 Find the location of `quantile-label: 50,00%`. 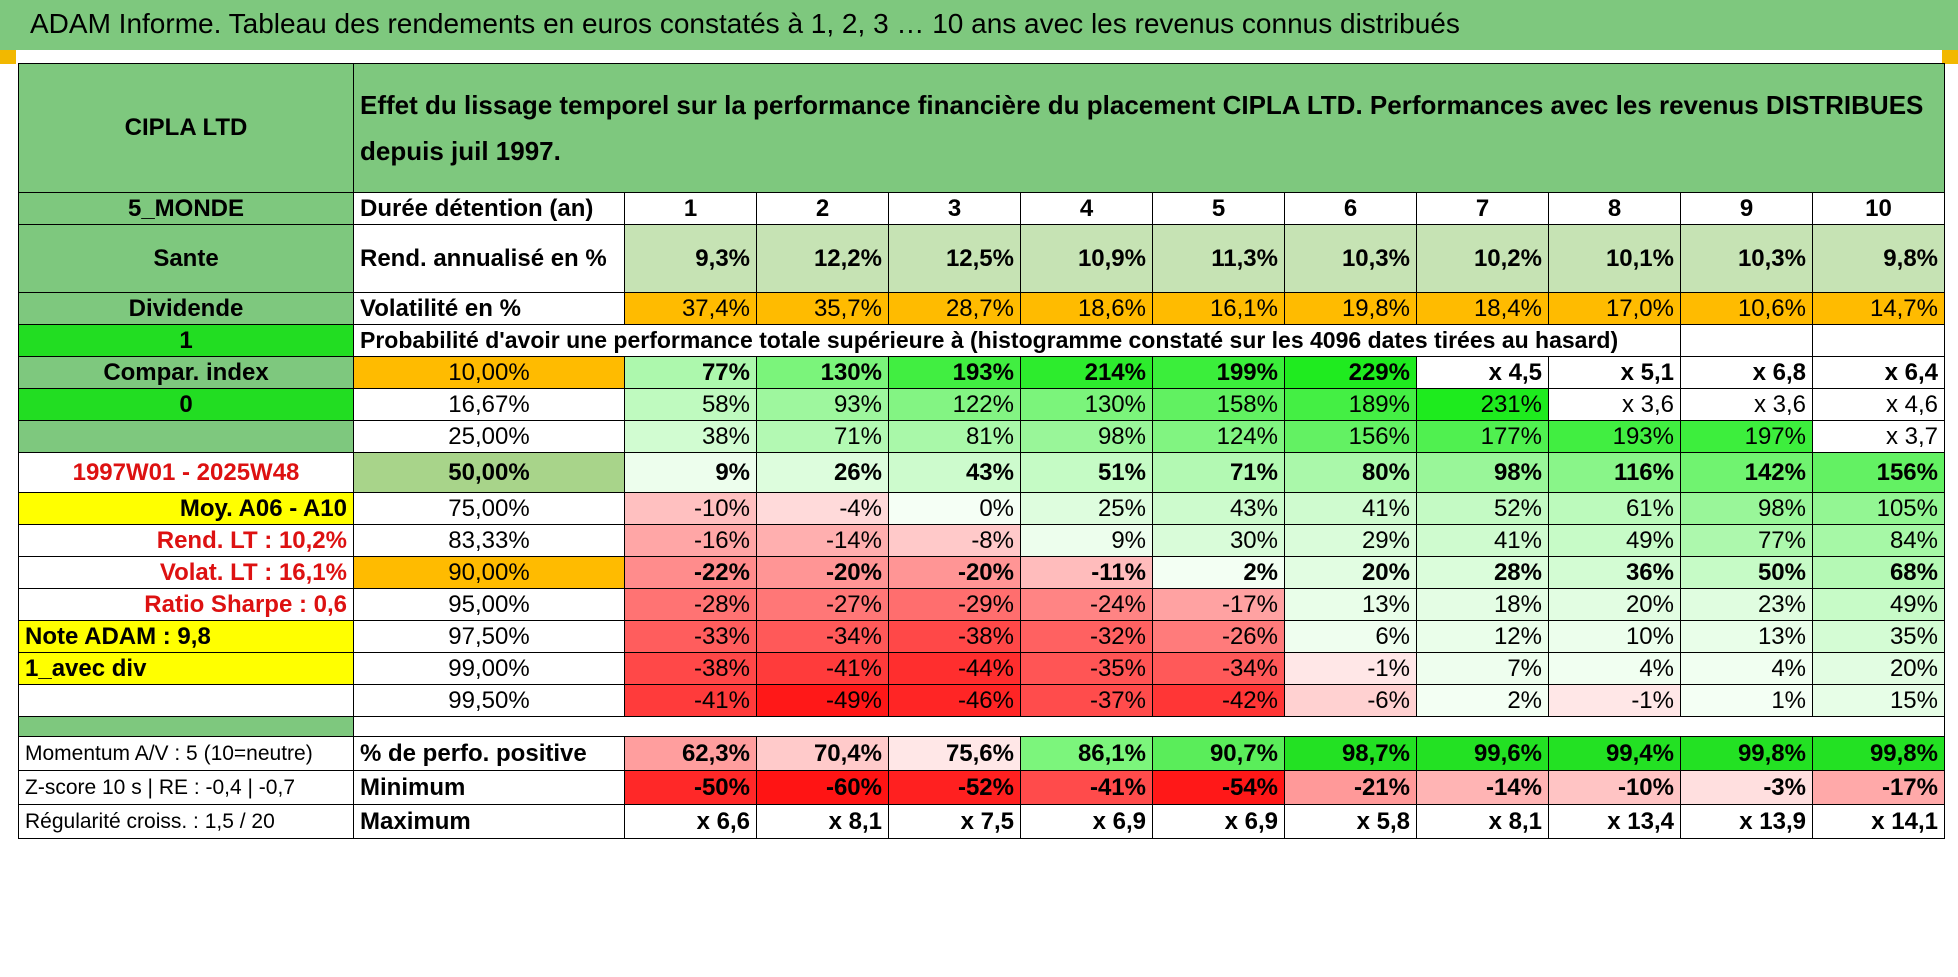

quantile-label: 50,00% is located at coordinates (489, 472).